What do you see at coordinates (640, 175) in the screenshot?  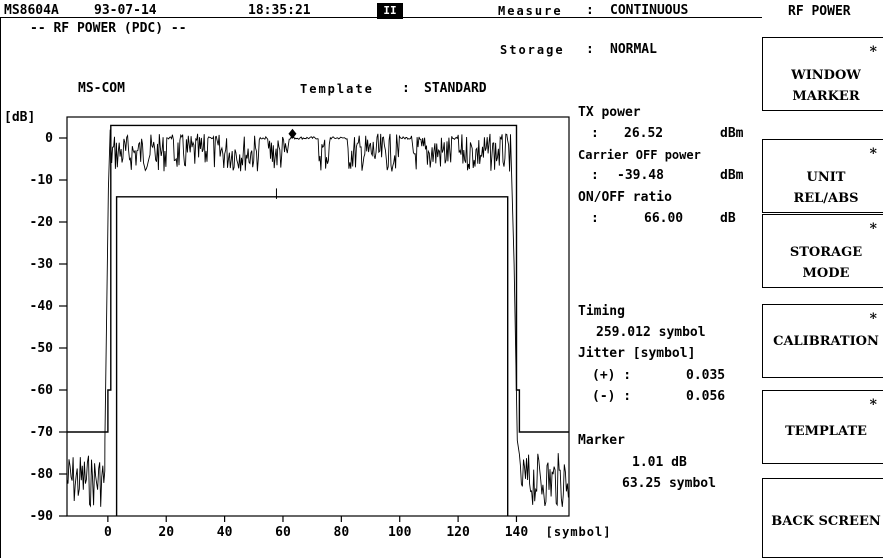 I see `carrier-off-value: -39.48` at bounding box center [640, 175].